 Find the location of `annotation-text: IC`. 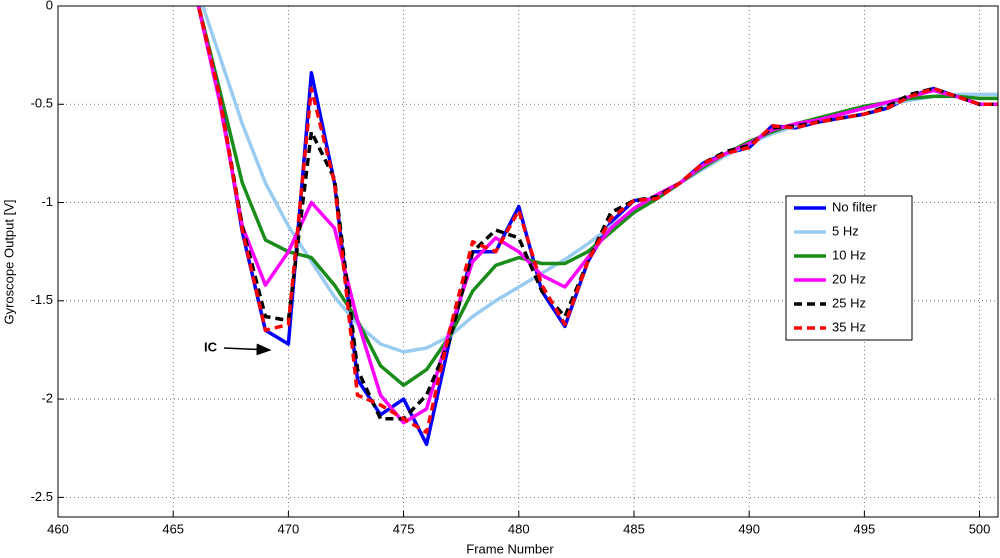

annotation-text: IC is located at coordinates (211, 346).